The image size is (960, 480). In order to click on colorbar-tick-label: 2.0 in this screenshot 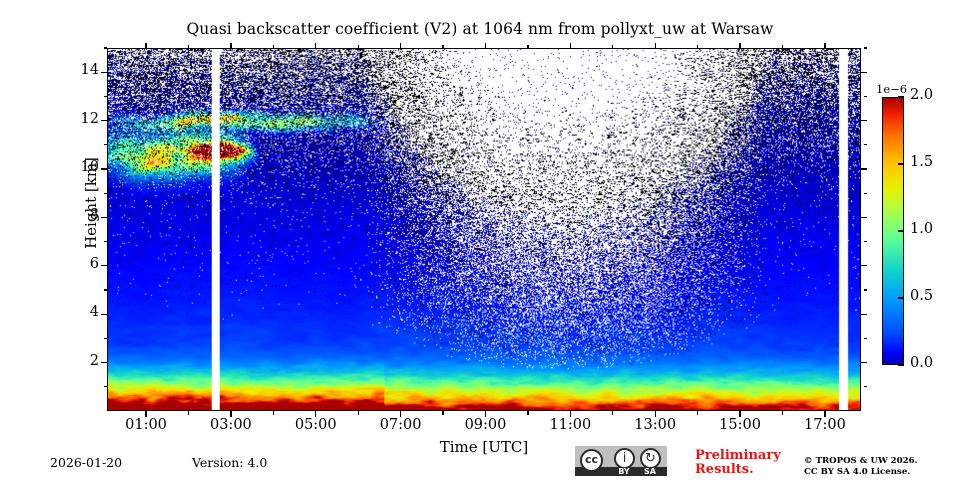, I will do `click(922, 95)`.